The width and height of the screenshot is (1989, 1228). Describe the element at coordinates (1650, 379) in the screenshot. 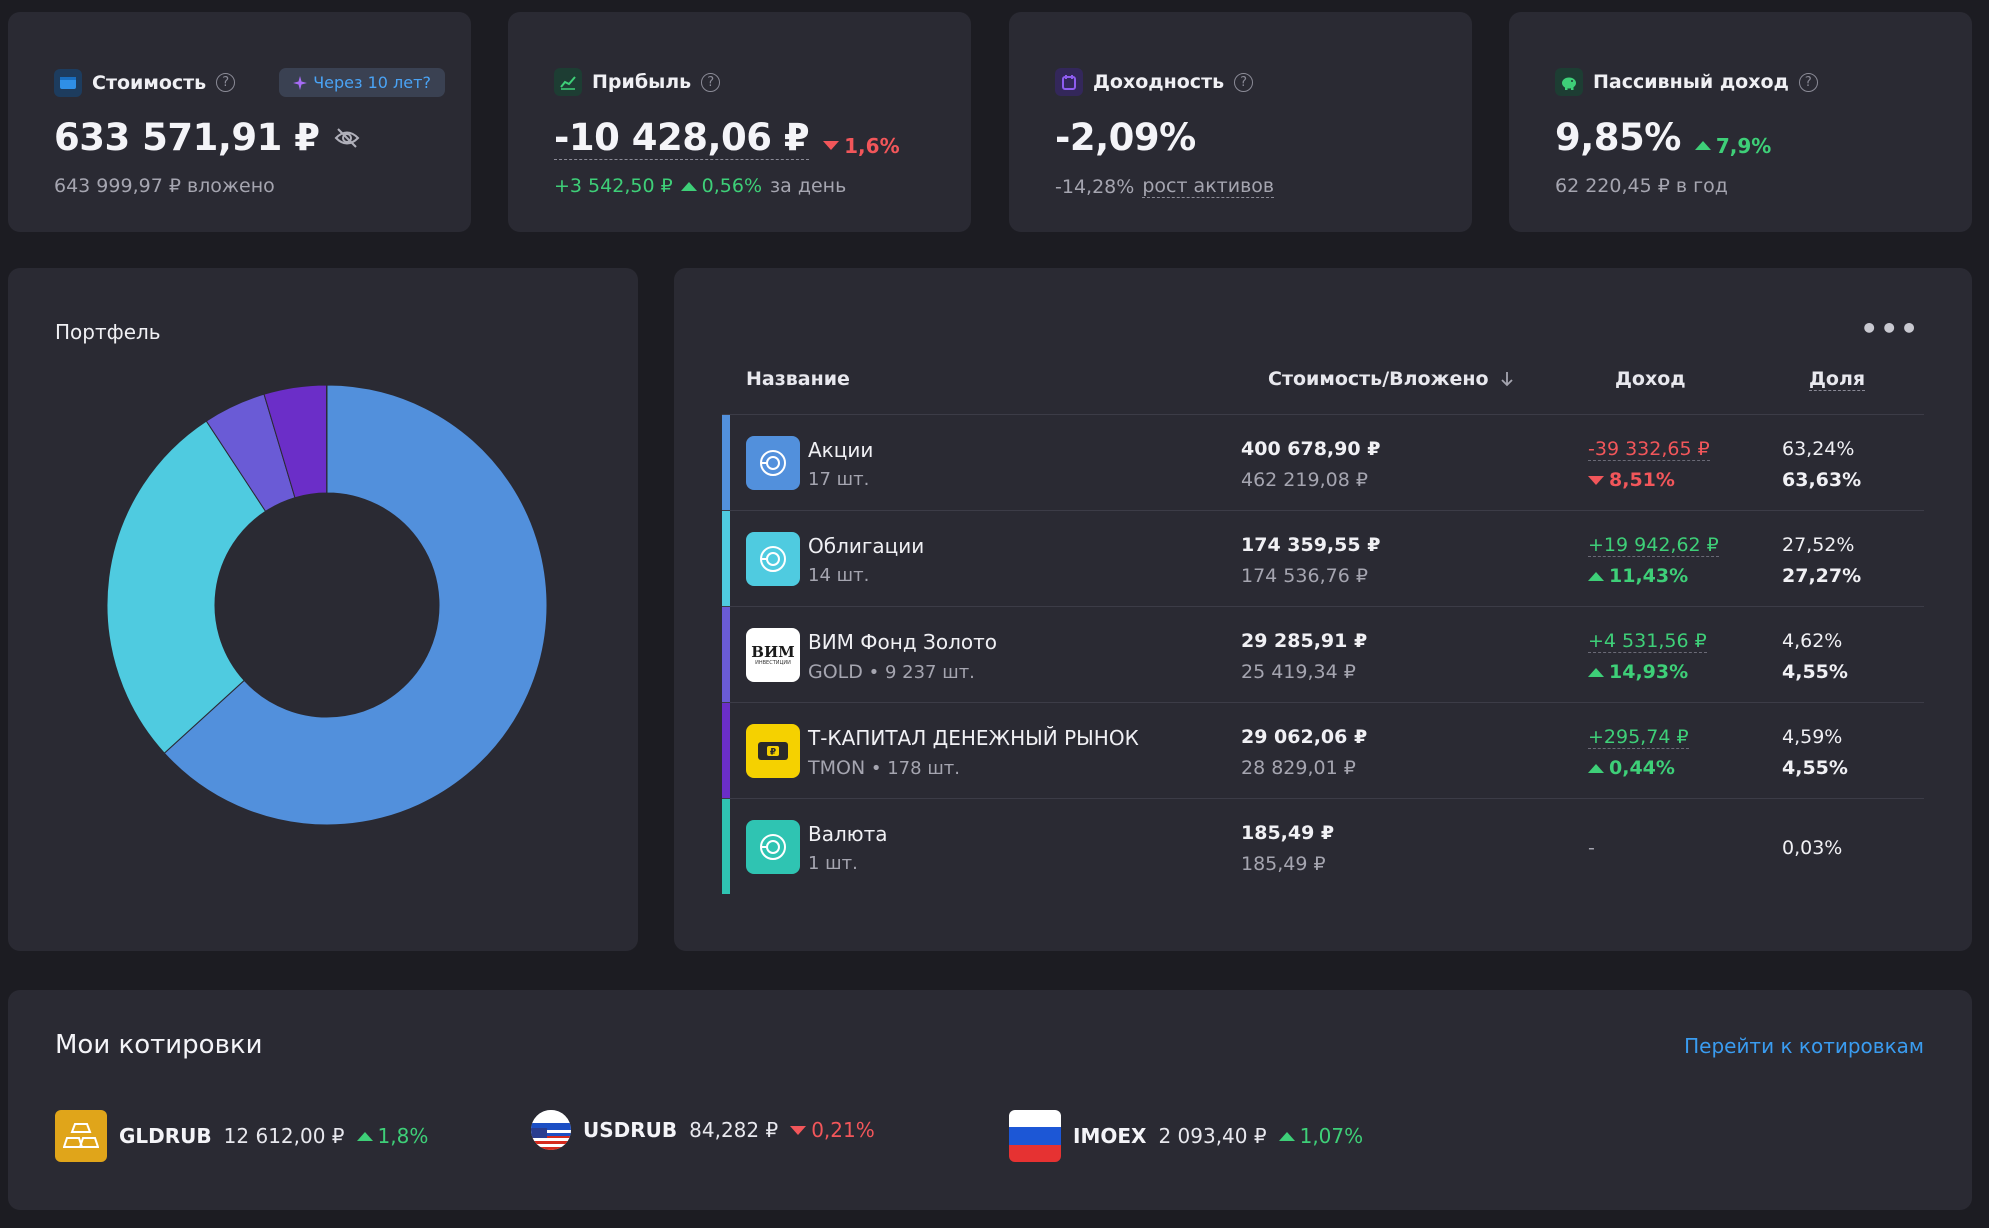

I see `column-header-income: Доход` at that location.